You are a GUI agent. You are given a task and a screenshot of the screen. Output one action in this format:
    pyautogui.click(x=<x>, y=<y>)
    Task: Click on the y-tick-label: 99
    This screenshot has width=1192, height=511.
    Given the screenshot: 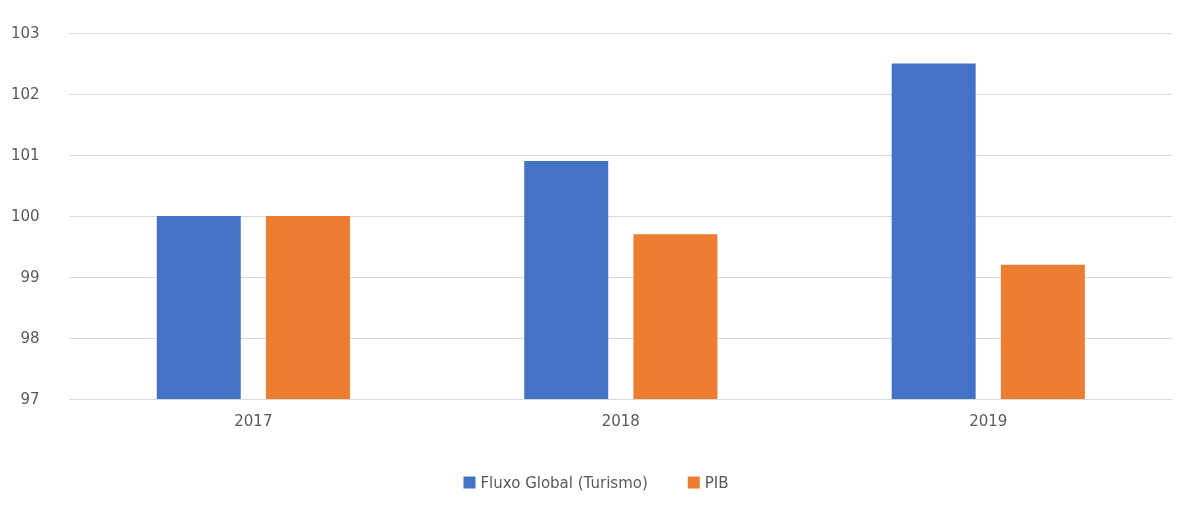 What is the action you would take?
    pyautogui.click(x=30, y=277)
    